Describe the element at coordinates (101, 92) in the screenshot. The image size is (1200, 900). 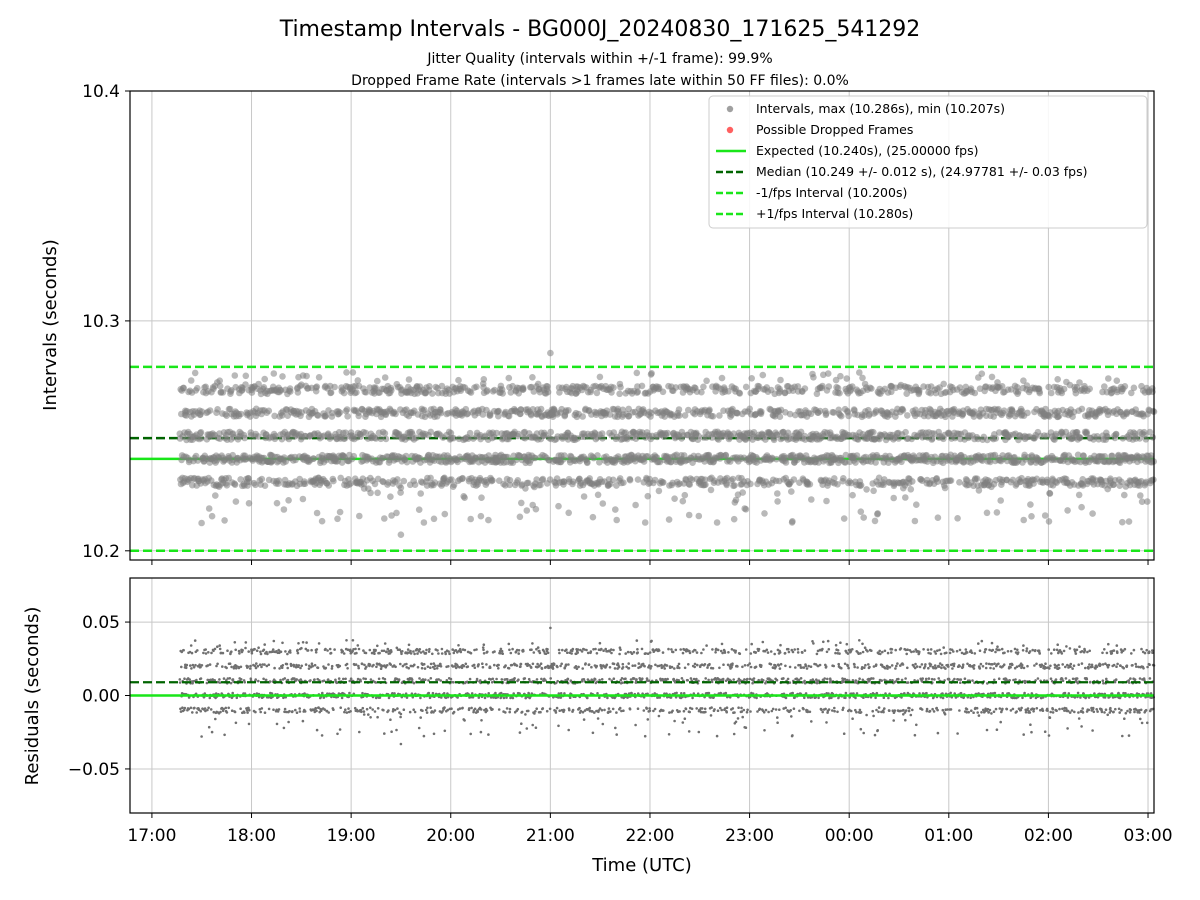
I see `intervals-y-tick-label: 10.4` at that location.